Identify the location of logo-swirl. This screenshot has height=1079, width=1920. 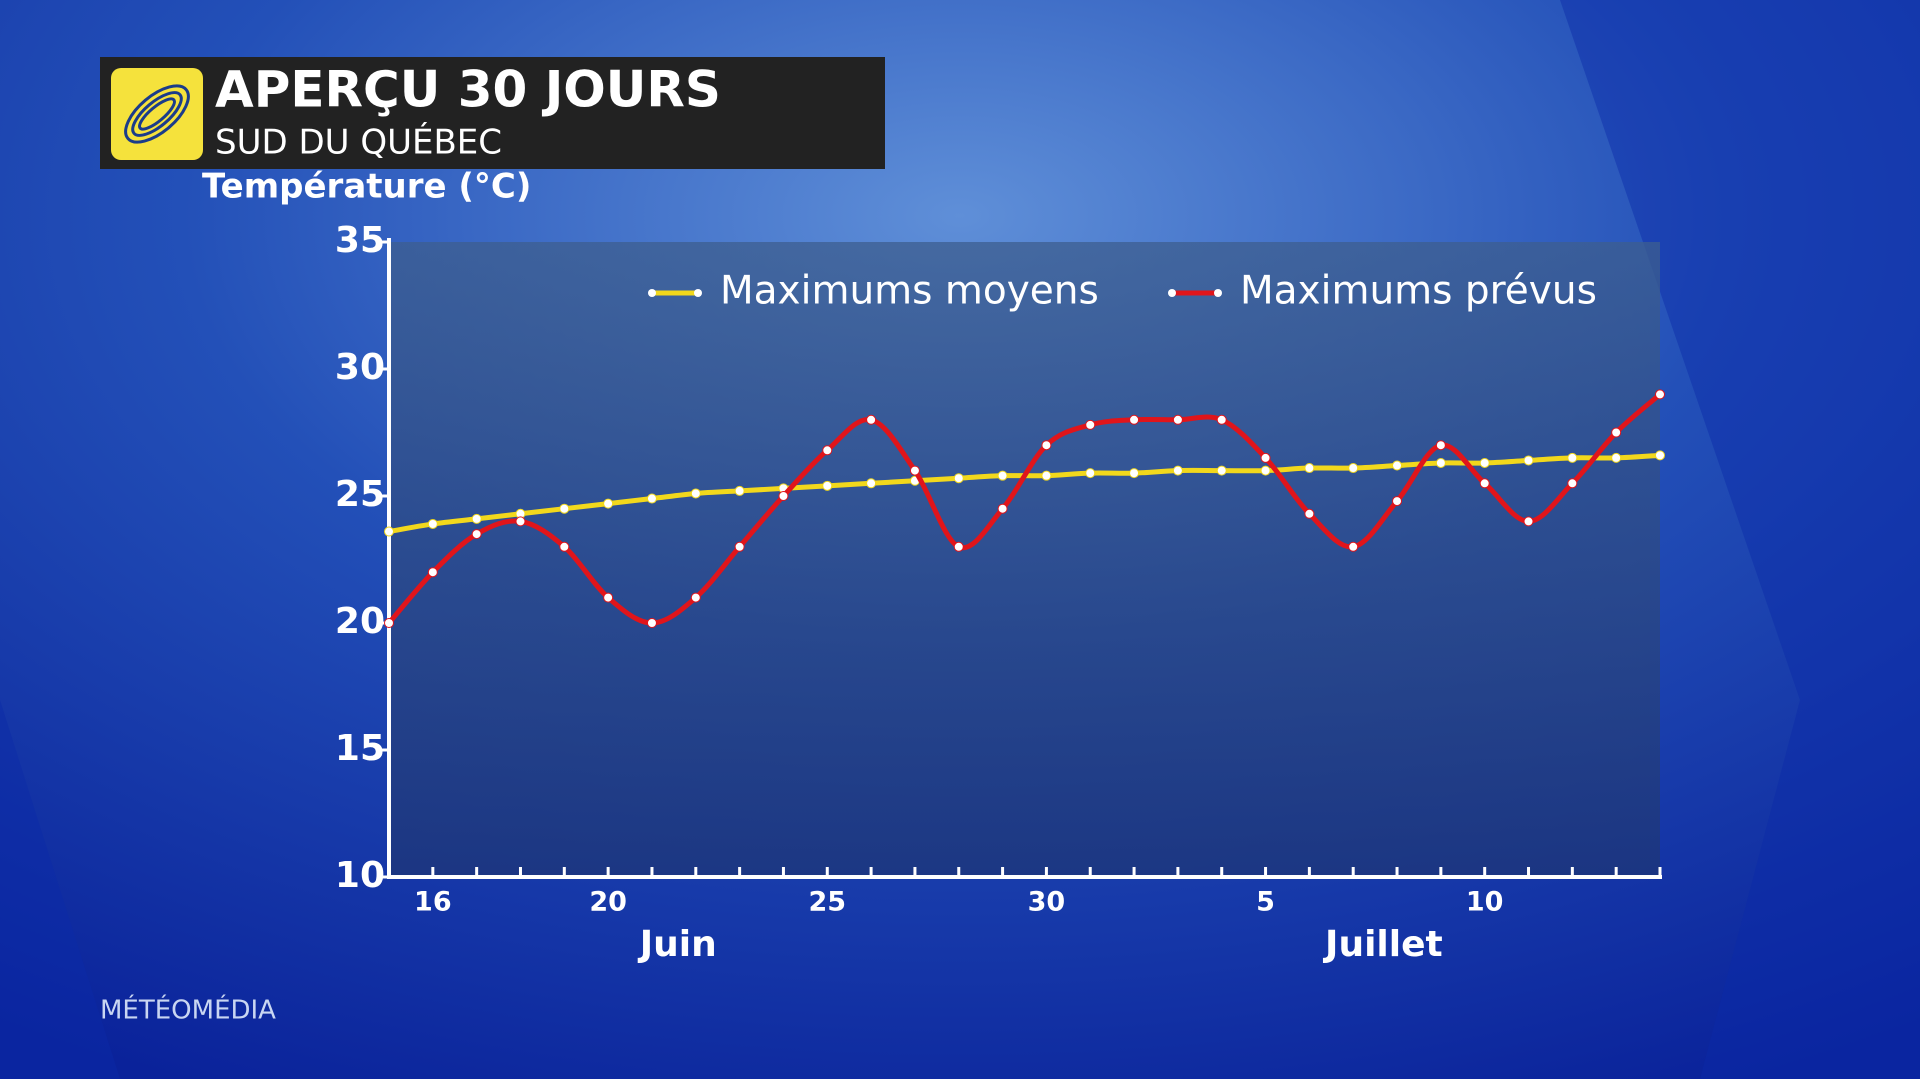
(157, 114).